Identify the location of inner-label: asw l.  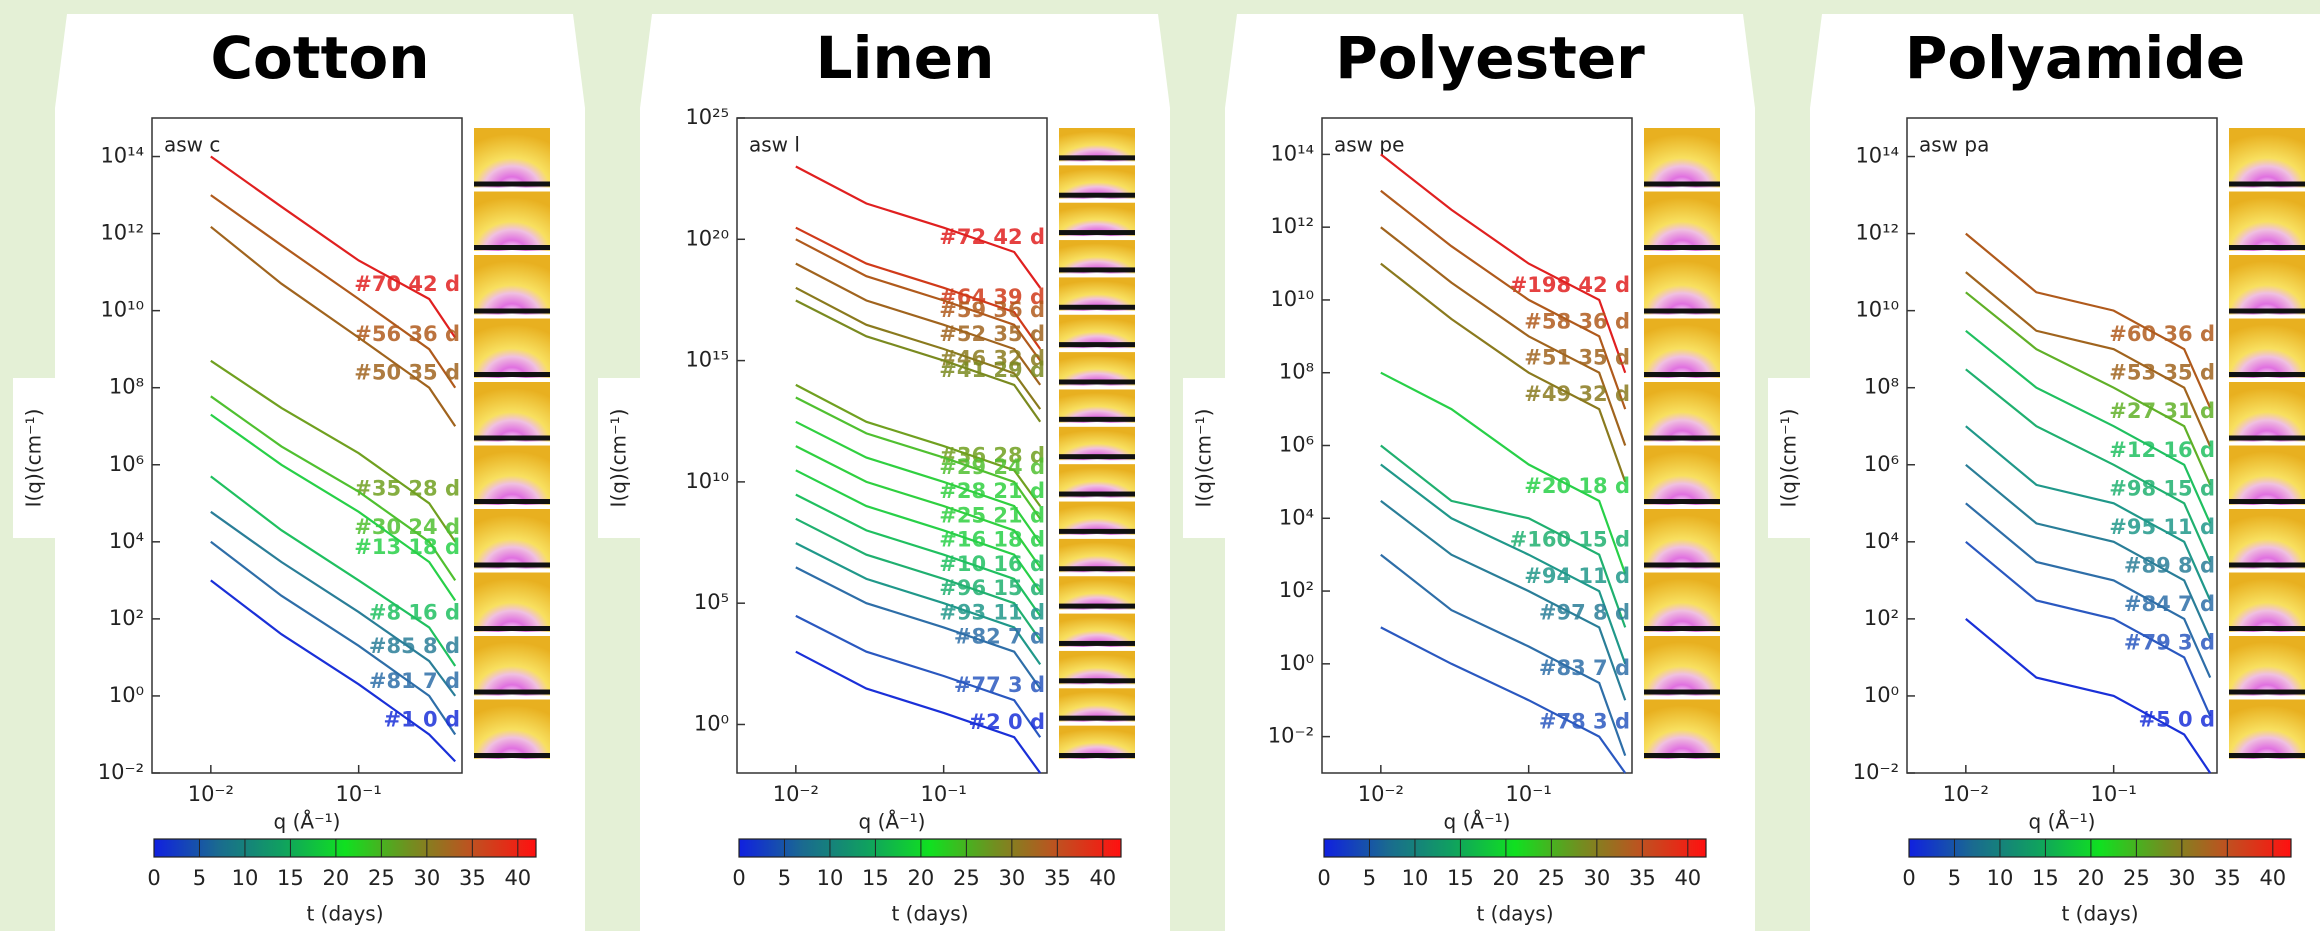
(774, 145).